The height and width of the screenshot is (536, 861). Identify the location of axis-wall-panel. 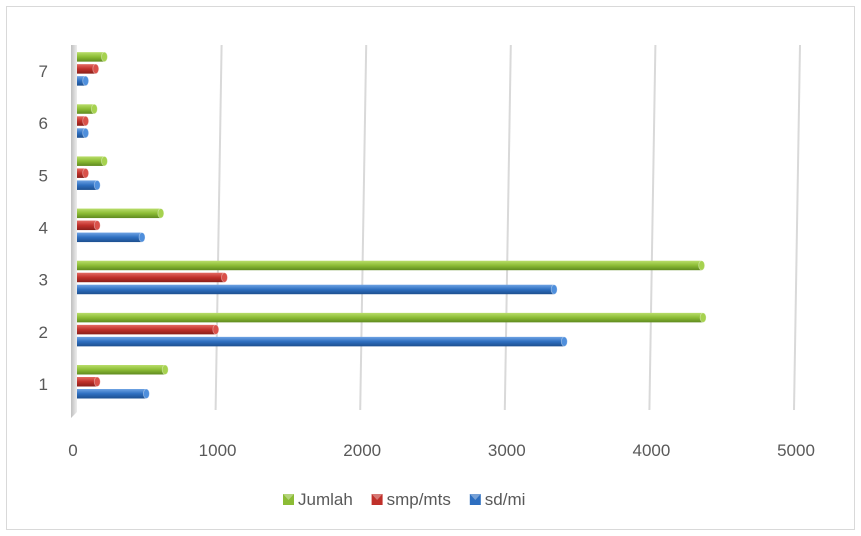
(74, 231).